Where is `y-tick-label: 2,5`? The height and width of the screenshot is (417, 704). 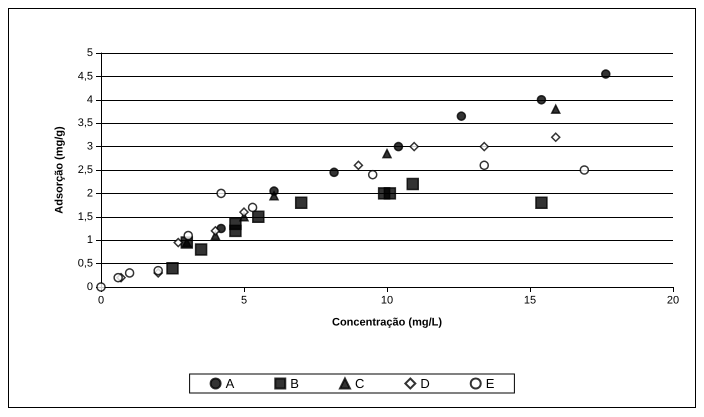 y-tick-label: 2,5 is located at coordinates (85, 170).